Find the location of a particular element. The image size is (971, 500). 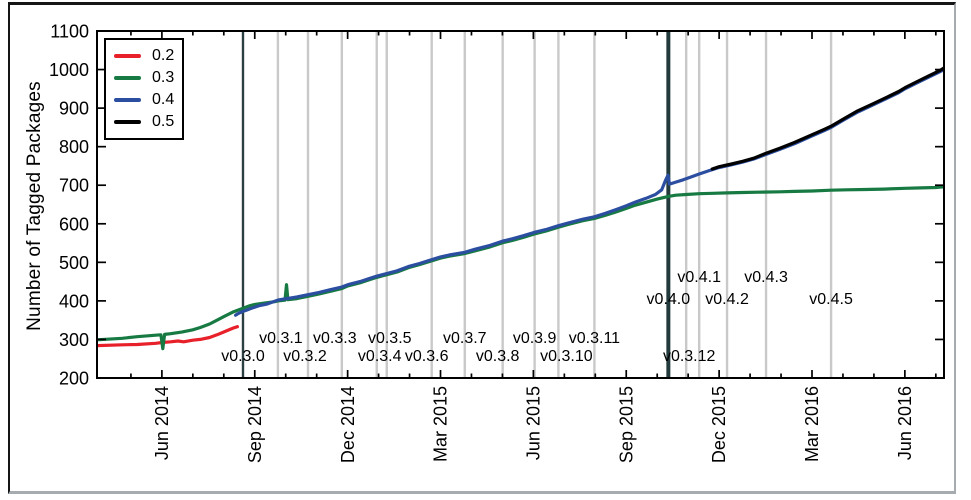

y-tick-label-800: 800 is located at coordinates (74, 147).